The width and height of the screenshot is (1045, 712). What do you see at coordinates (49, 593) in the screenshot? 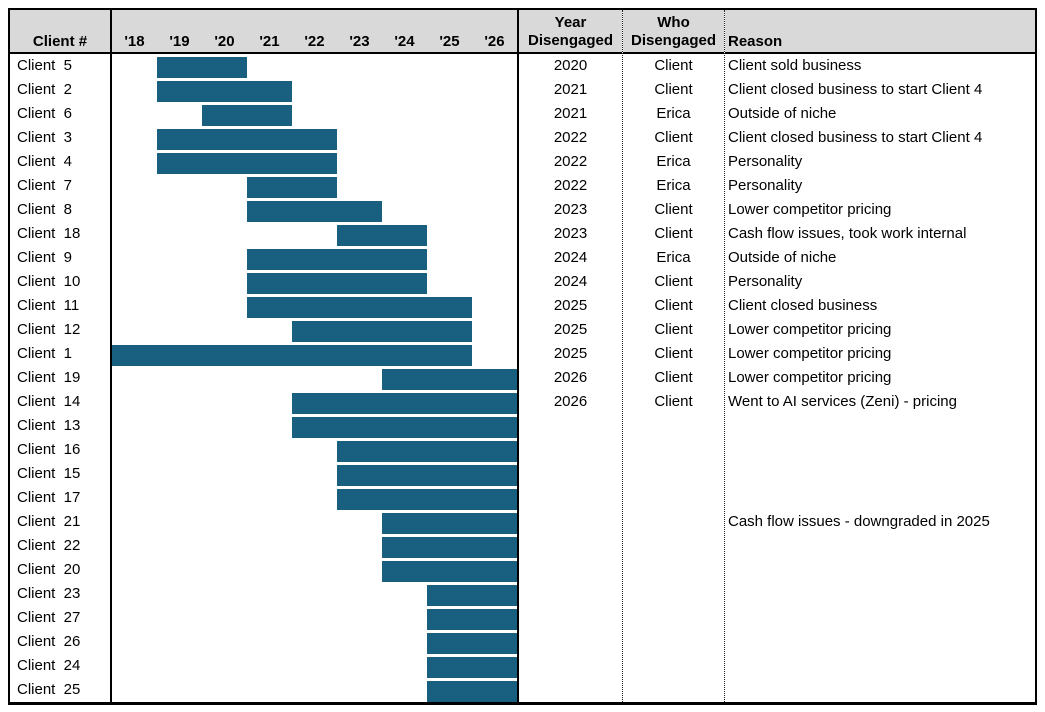
I see `client-label: Client 23` at bounding box center [49, 593].